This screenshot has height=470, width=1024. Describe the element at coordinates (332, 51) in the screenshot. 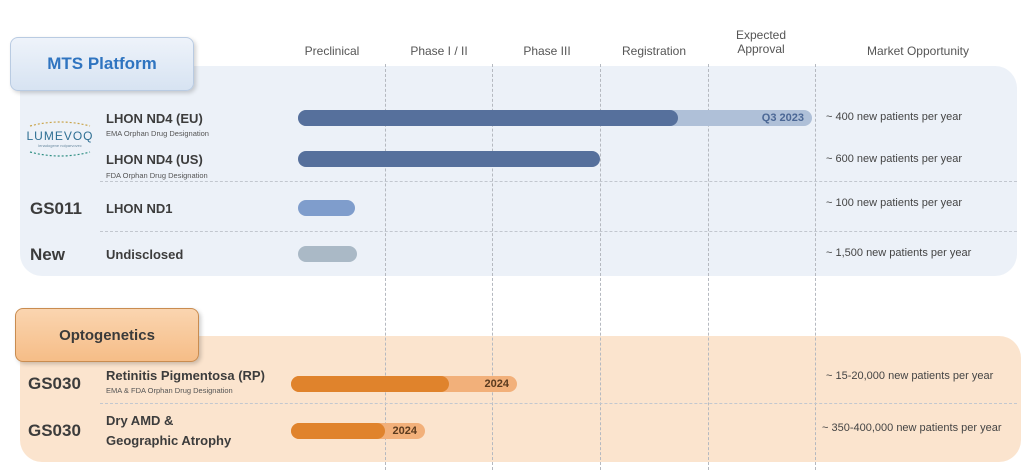

I see `header-preclinical: Preclinical` at that location.